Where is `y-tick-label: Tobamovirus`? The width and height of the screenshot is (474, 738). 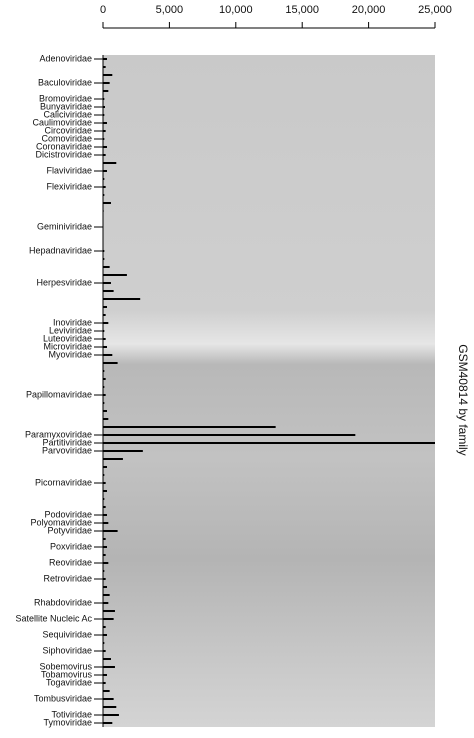 y-tick-label: Tobamovirus is located at coordinates (67, 674).